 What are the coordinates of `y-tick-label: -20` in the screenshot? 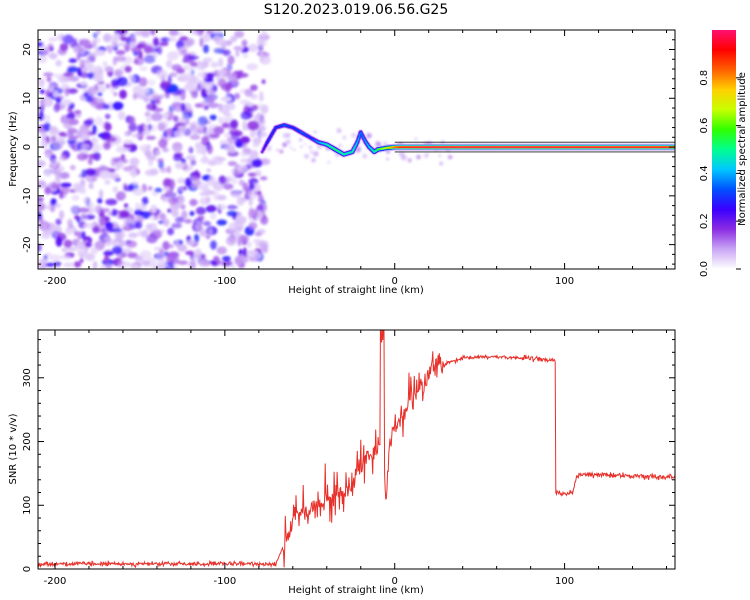 It's located at (27, 244).